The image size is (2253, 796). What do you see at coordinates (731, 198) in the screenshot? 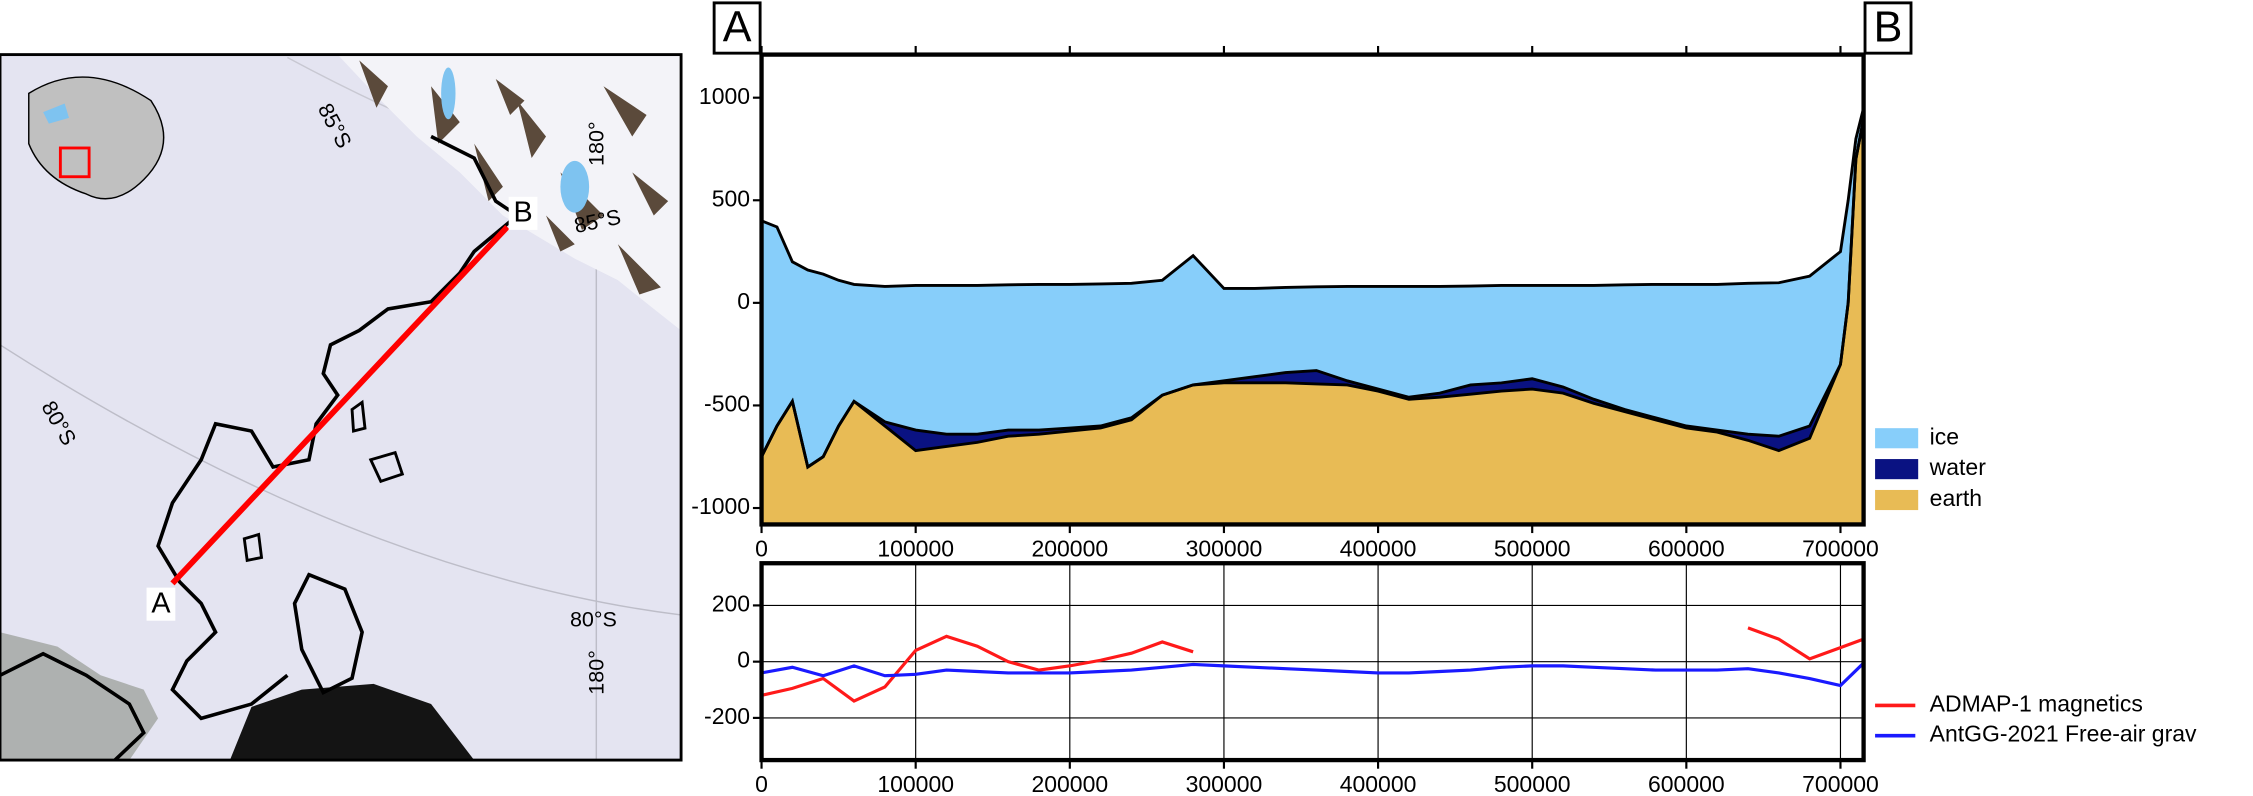
I see `y-tick-label: 500` at bounding box center [731, 198].